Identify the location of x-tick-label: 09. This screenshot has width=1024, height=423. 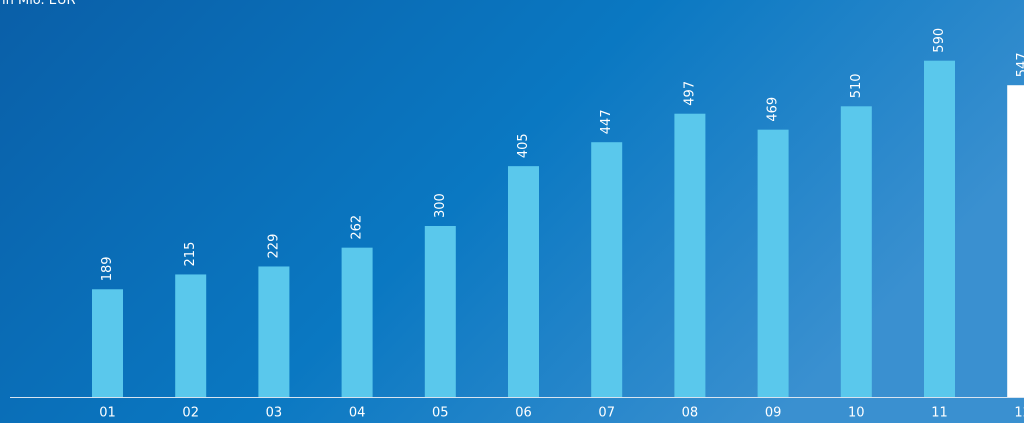
(773, 413).